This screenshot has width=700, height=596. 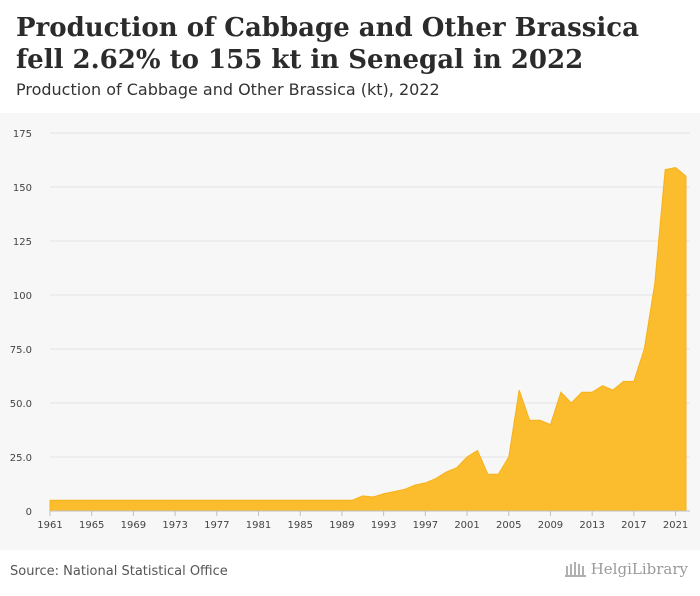 I want to click on source-note: Source: National Statistical Office, so click(x=119, y=571).